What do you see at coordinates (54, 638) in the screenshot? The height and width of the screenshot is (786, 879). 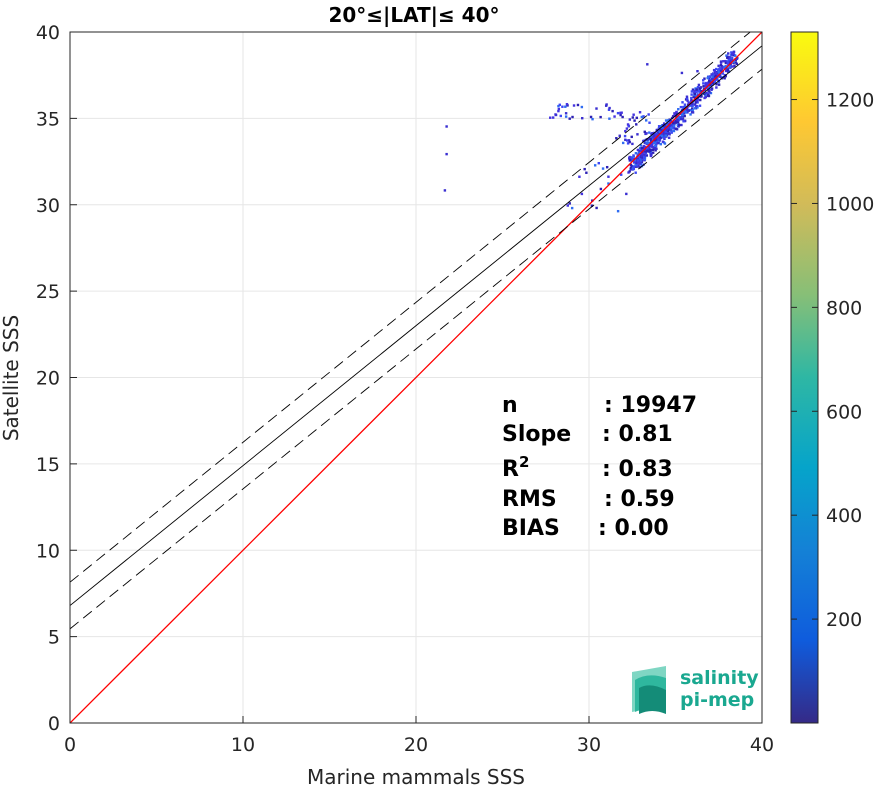 I see `y-tick-label: 5` at bounding box center [54, 638].